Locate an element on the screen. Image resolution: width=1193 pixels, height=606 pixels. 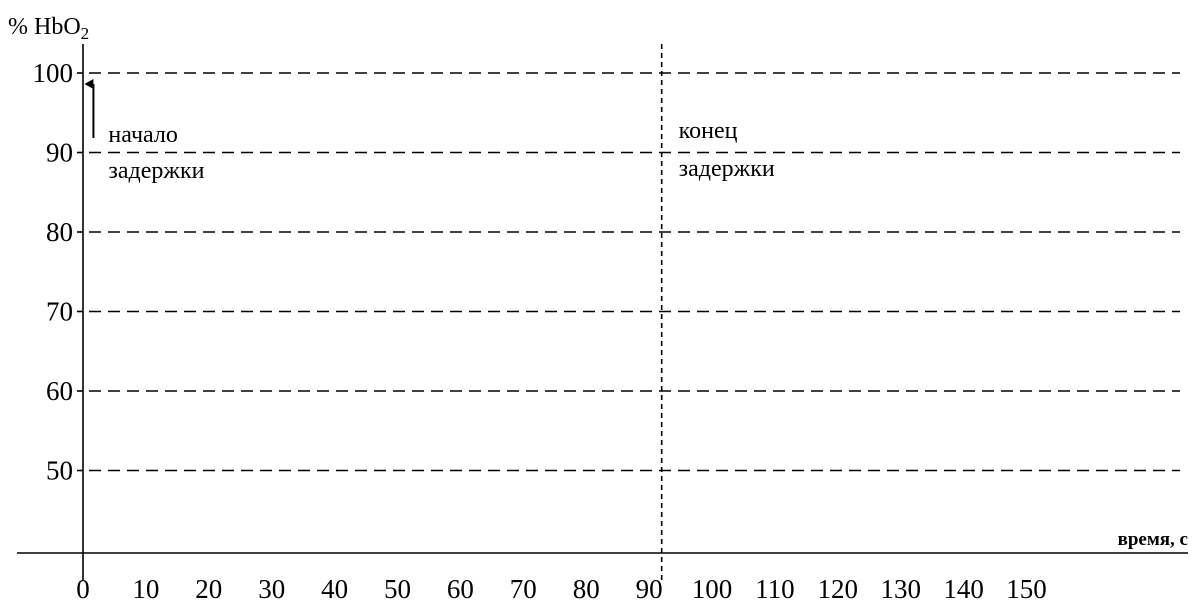
y-tick-label-80: 80 is located at coordinates (59, 232).